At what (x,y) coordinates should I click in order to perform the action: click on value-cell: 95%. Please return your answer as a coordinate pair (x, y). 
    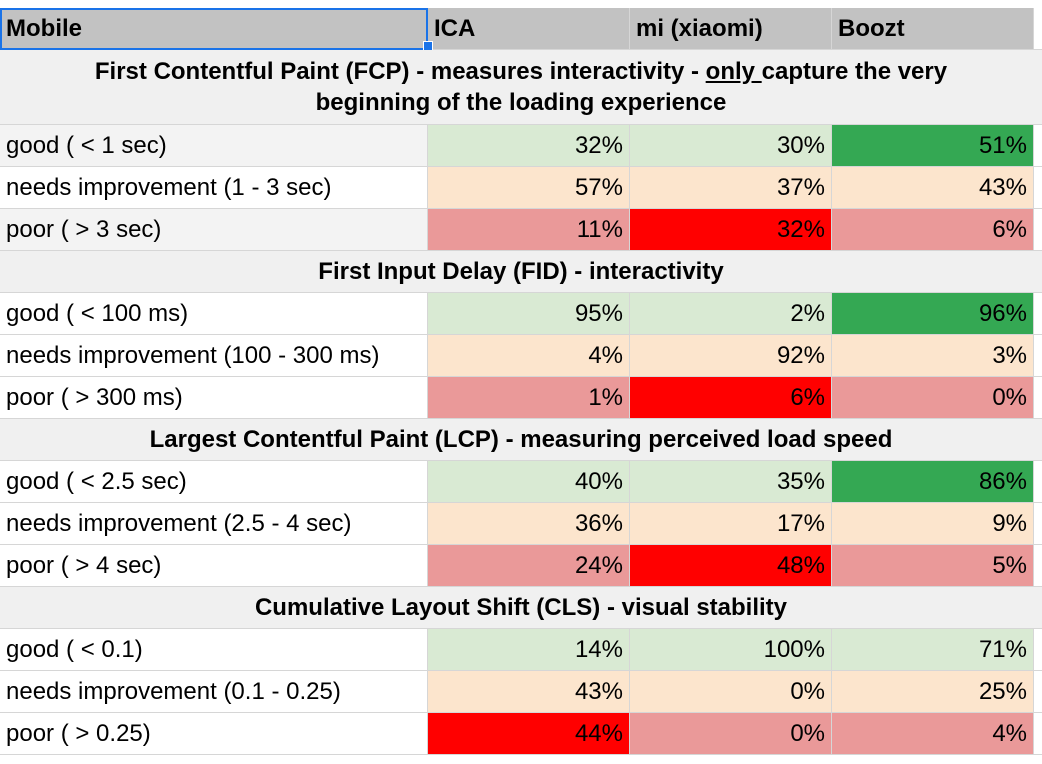
    Looking at the image, I should click on (529, 314).